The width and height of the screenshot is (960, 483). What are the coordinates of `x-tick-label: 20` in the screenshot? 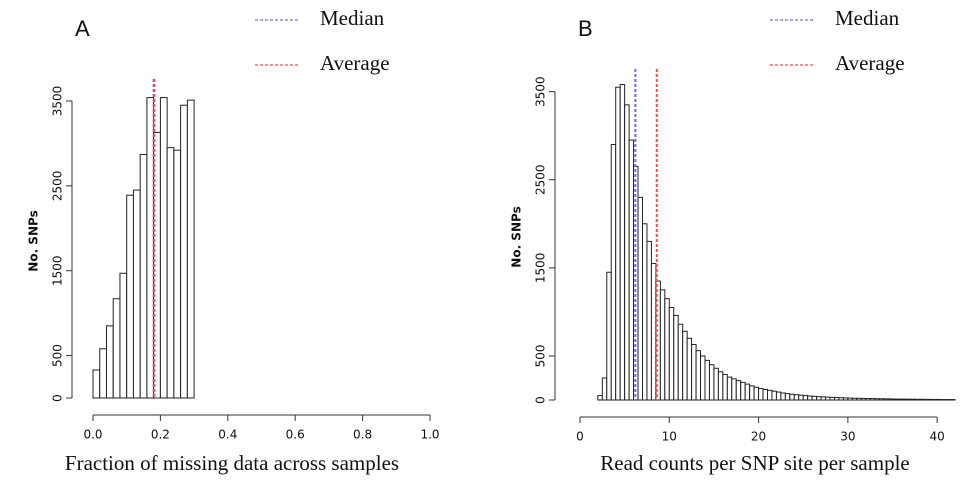 It's located at (758, 437).